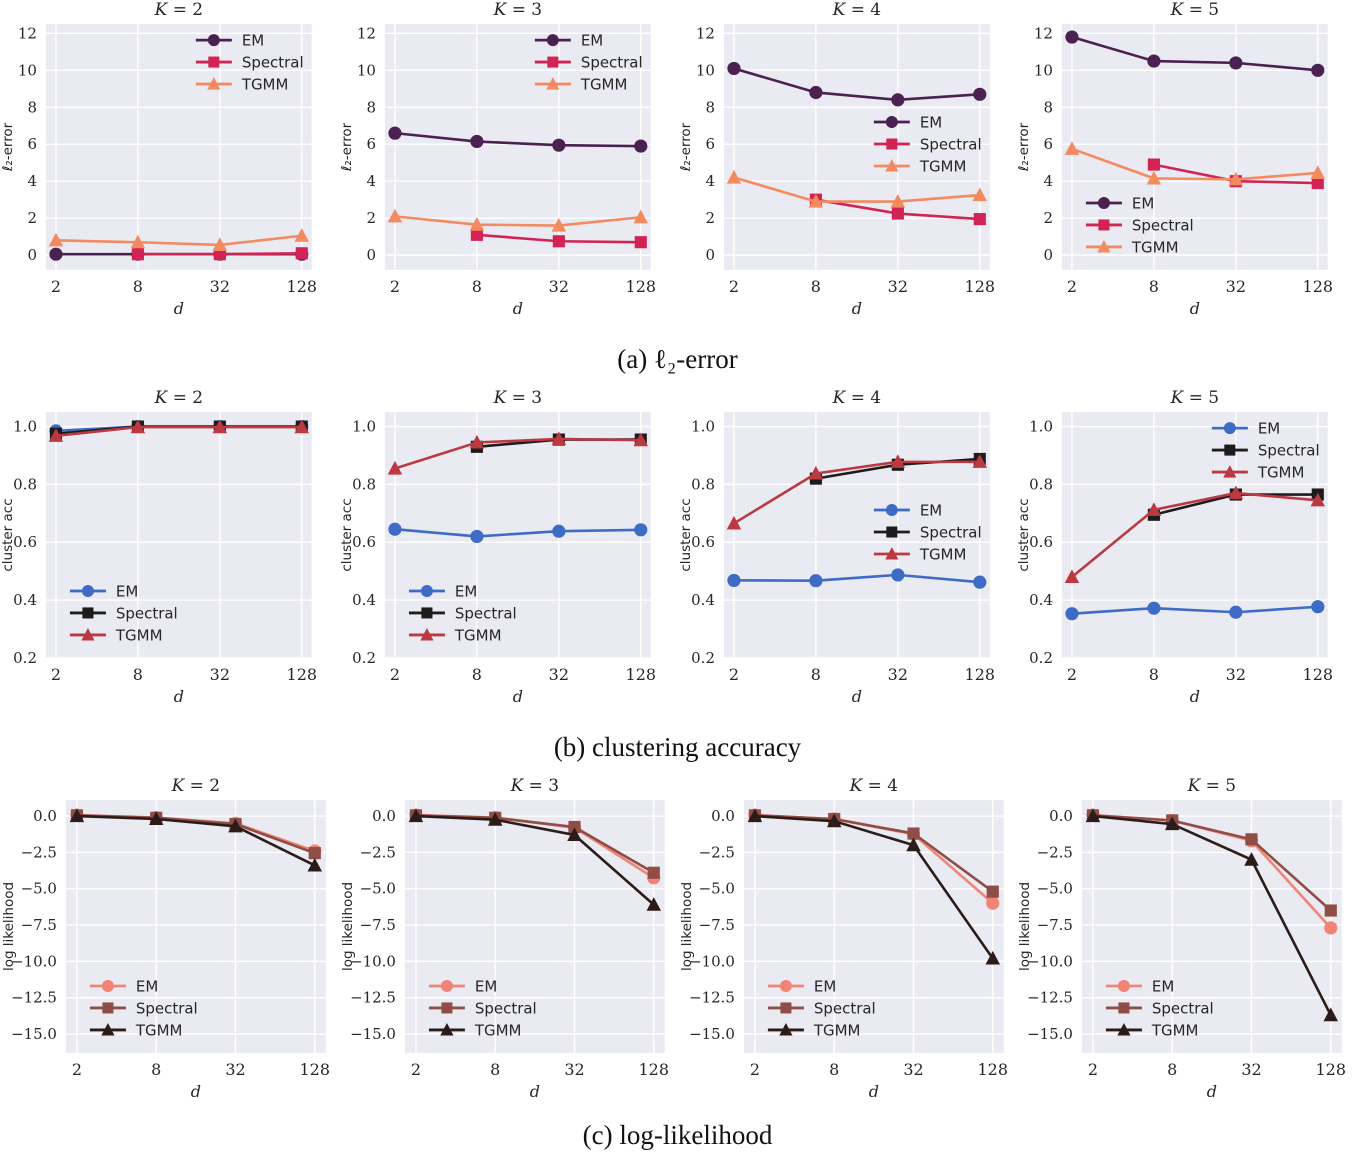  I want to click on legend-item-tgmm: TGMM, so click(474, 1030).